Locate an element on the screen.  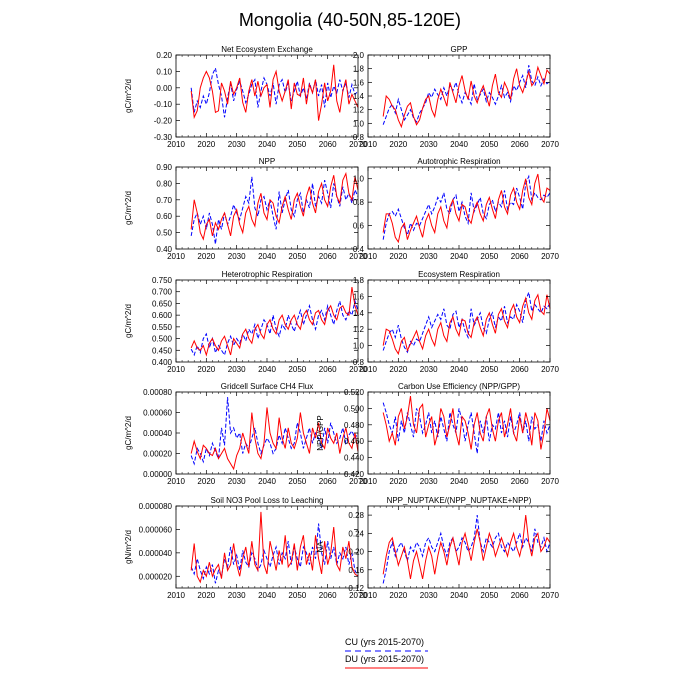
y-tick-label: 0.600 is located at coordinates (162, 315).